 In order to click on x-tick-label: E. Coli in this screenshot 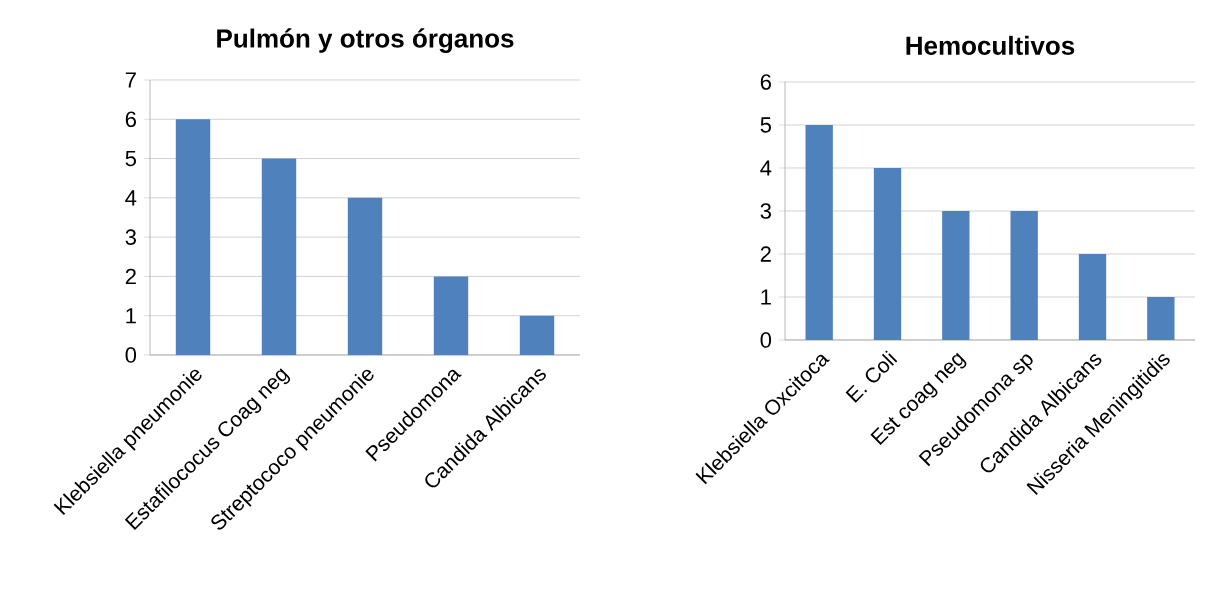, I will do `click(871, 376)`.